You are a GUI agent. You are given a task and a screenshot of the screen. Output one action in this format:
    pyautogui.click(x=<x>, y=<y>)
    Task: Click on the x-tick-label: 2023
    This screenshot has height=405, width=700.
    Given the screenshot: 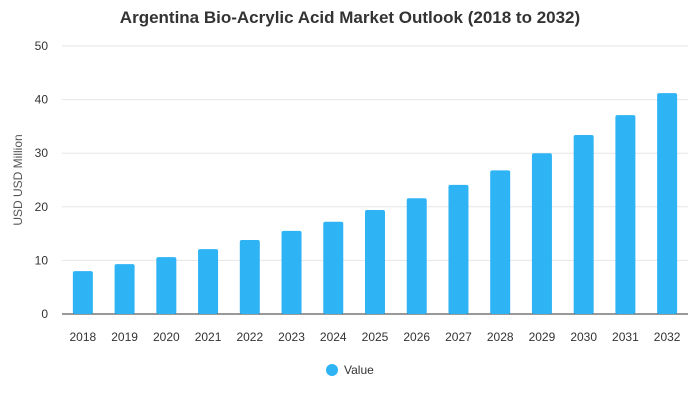 What is the action you would take?
    pyautogui.click(x=291, y=337)
    